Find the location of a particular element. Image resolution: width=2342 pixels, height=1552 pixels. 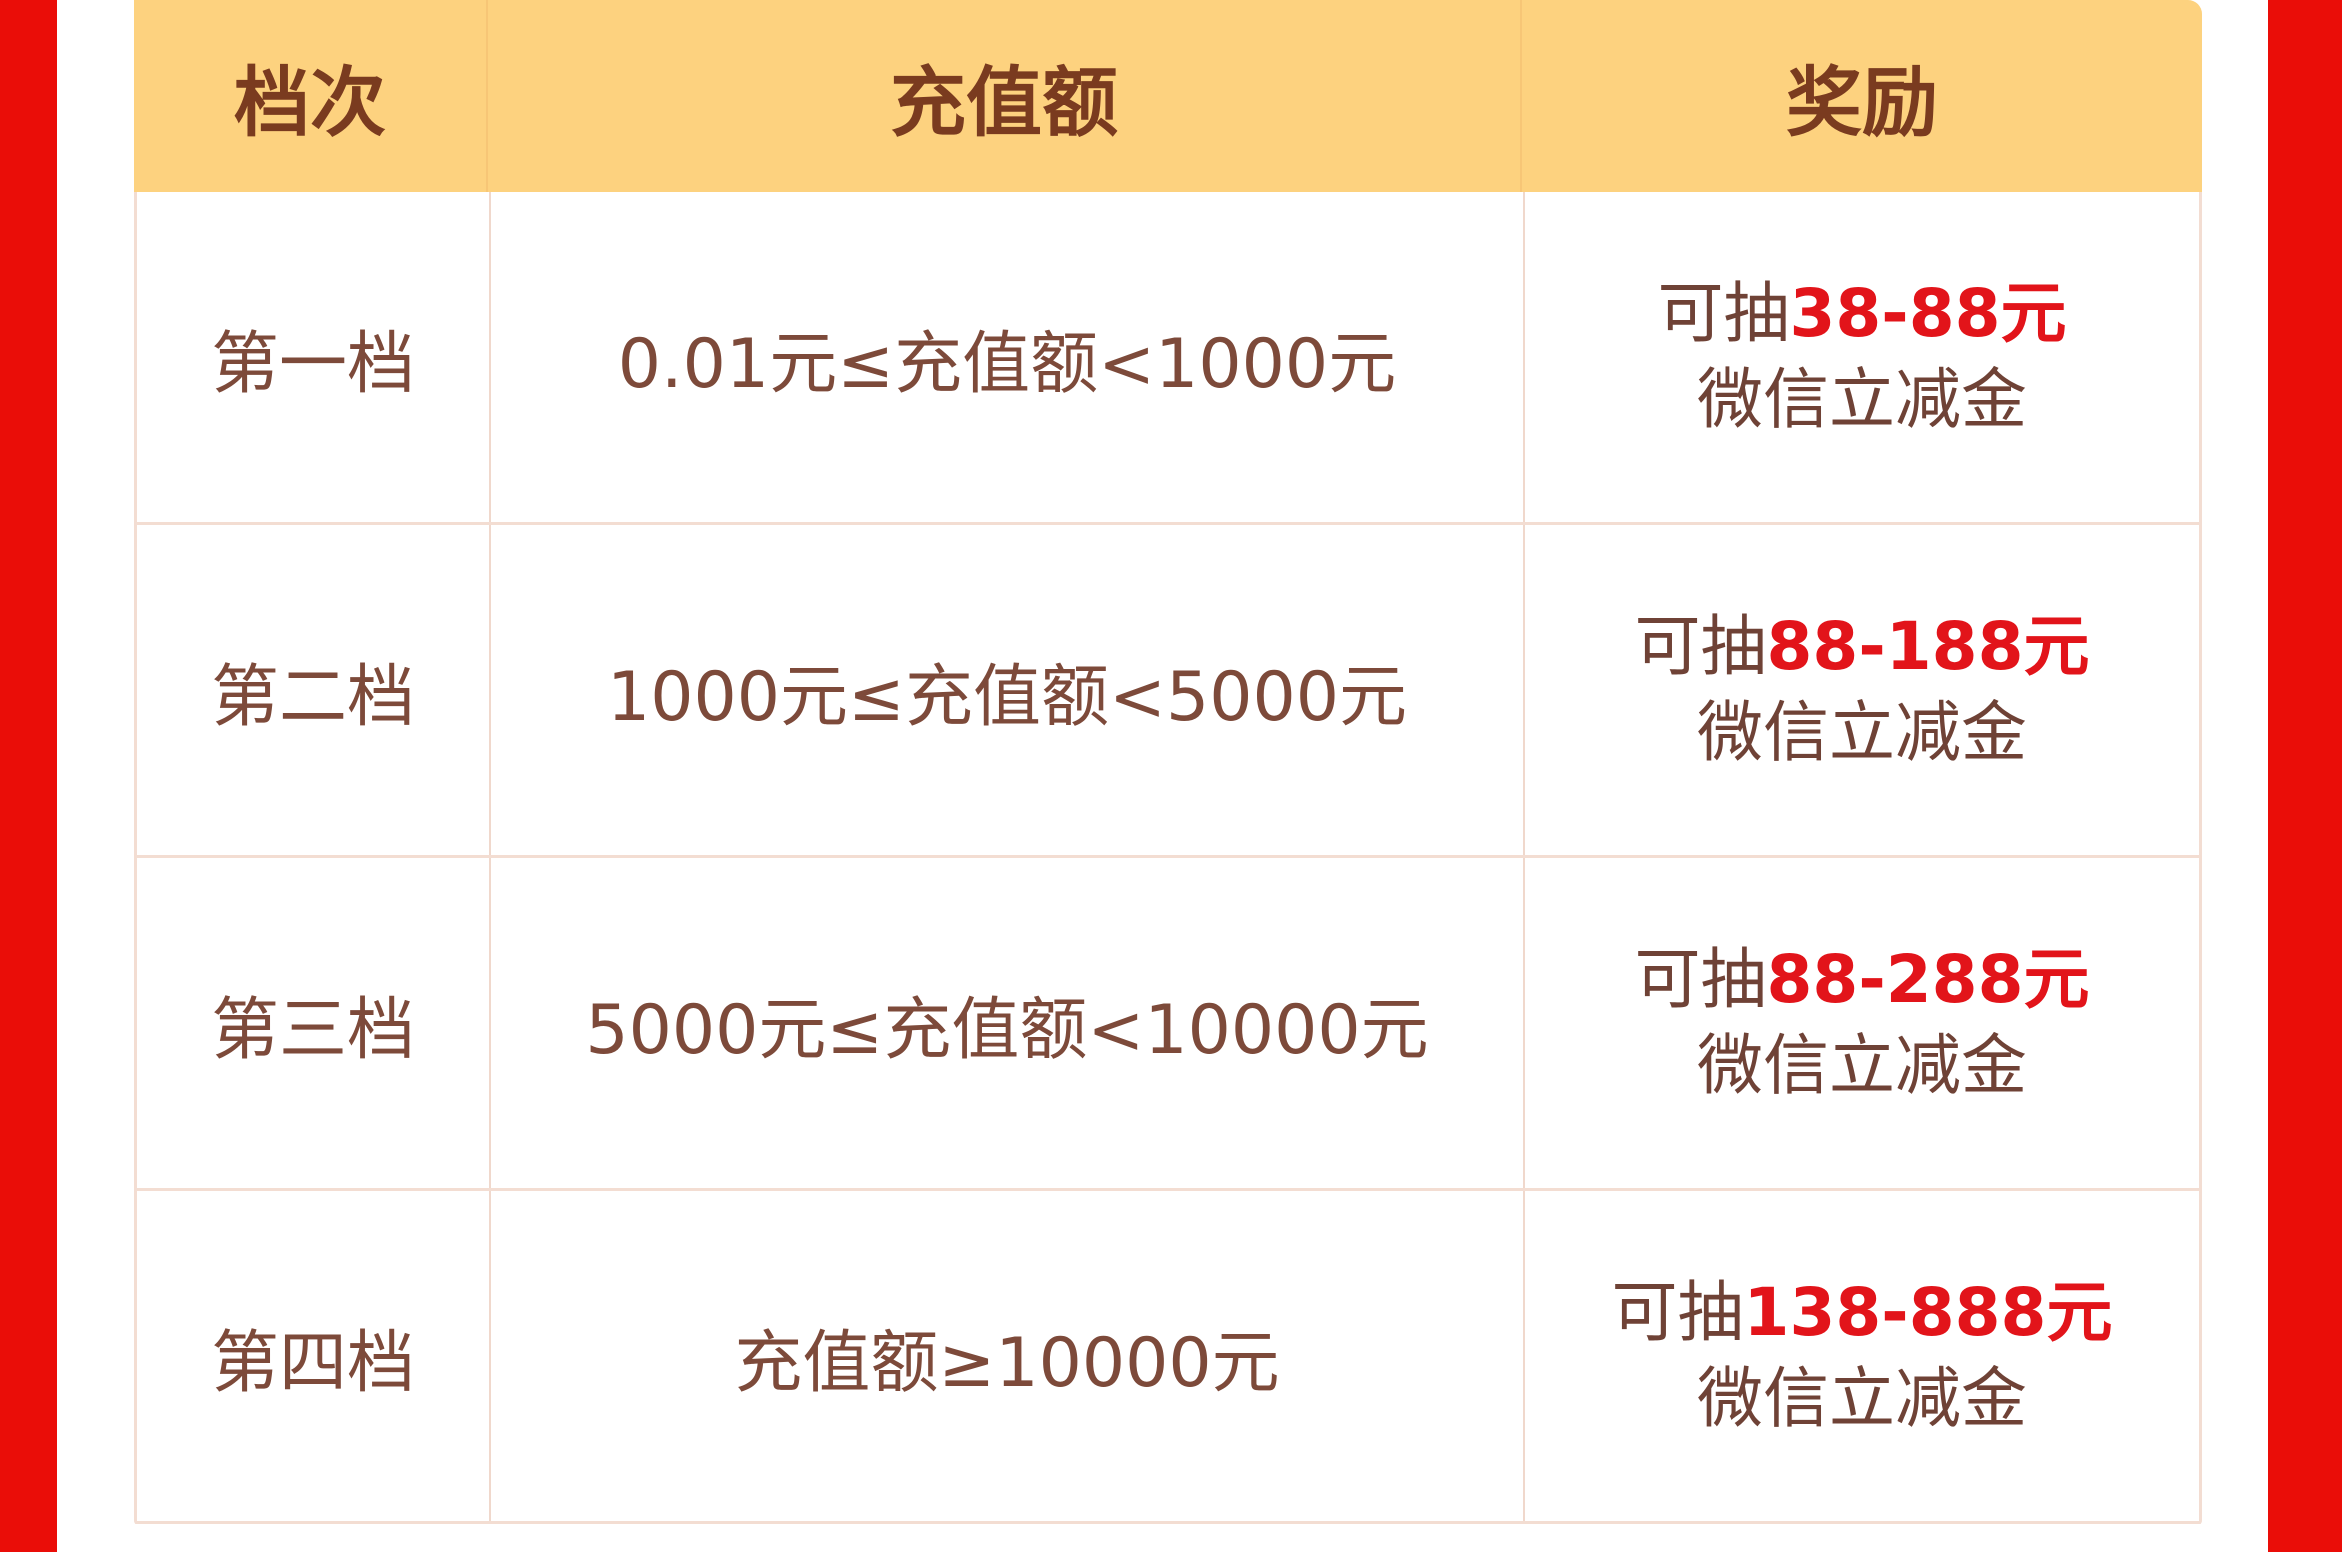

header-tier: 档次 is located at coordinates (311, 96).